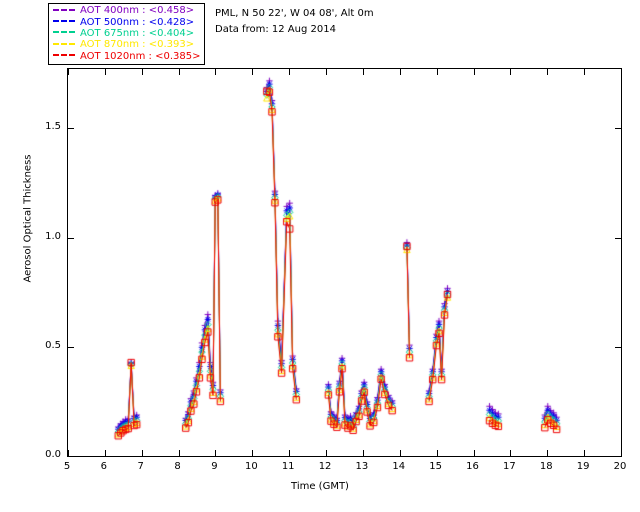 The width and height of the screenshot is (640, 512). I want to click on legend-item: AOT 675nm : <0.404>, so click(126, 33).